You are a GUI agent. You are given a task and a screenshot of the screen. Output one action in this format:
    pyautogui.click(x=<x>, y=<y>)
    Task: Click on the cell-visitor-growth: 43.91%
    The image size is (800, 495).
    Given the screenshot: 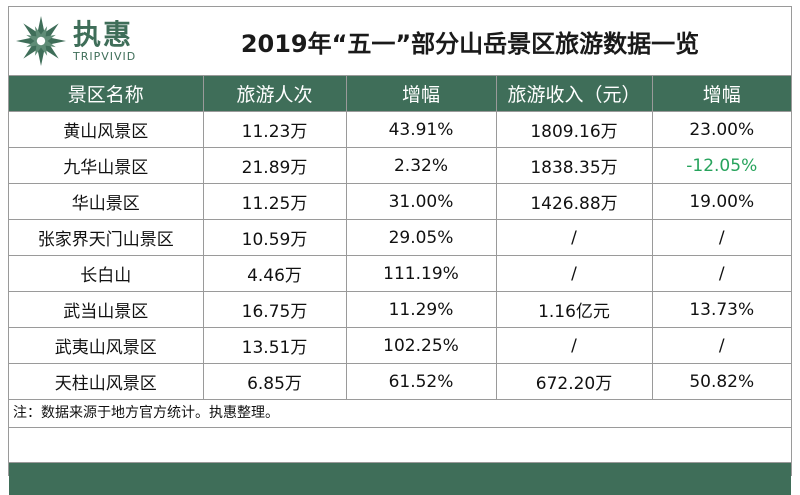 What is the action you would take?
    pyautogui.click(x=421, y=129)
    